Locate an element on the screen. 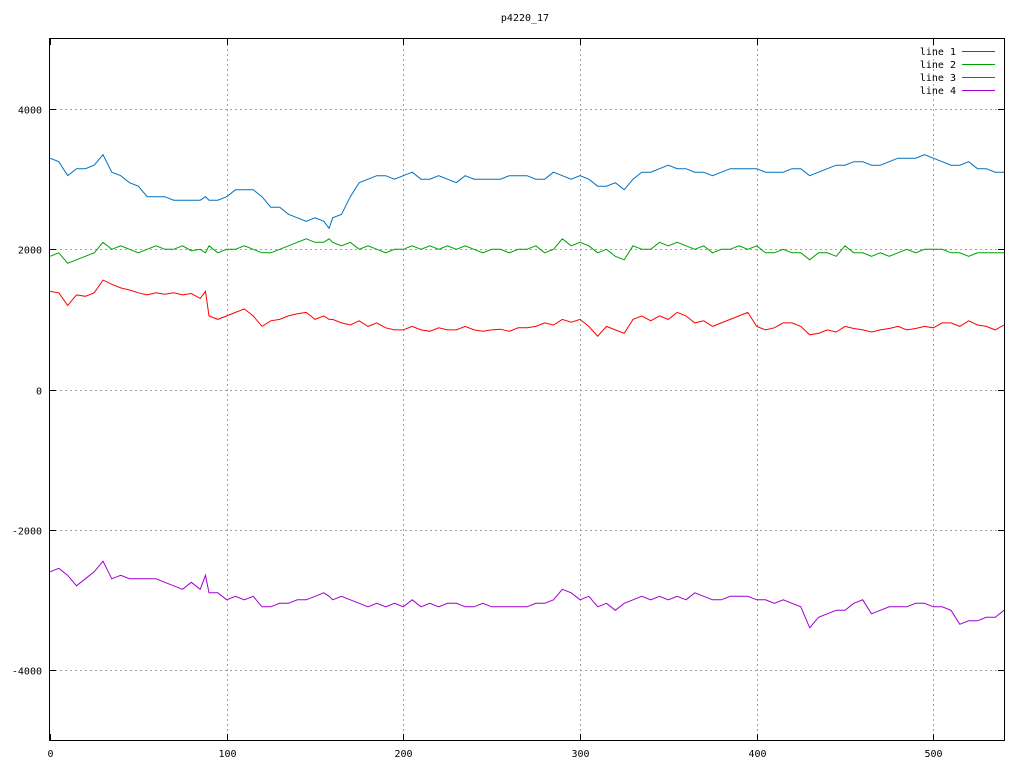 This screenshot has width=1024, height=768. x-tick-label: 0 is located at coordinates (50, 754).